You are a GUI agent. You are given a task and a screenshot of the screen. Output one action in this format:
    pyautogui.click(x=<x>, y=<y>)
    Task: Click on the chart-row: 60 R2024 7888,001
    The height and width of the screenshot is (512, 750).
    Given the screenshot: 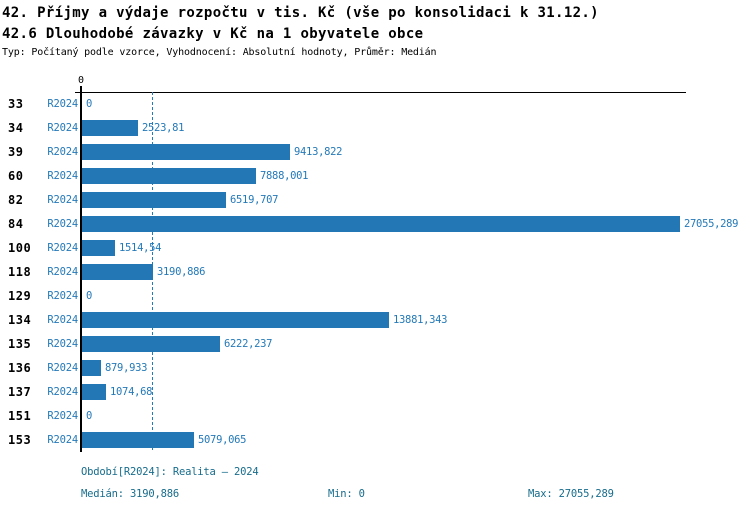 What is the action you would take?
    pyautogui.click(x=375, y=176)
    